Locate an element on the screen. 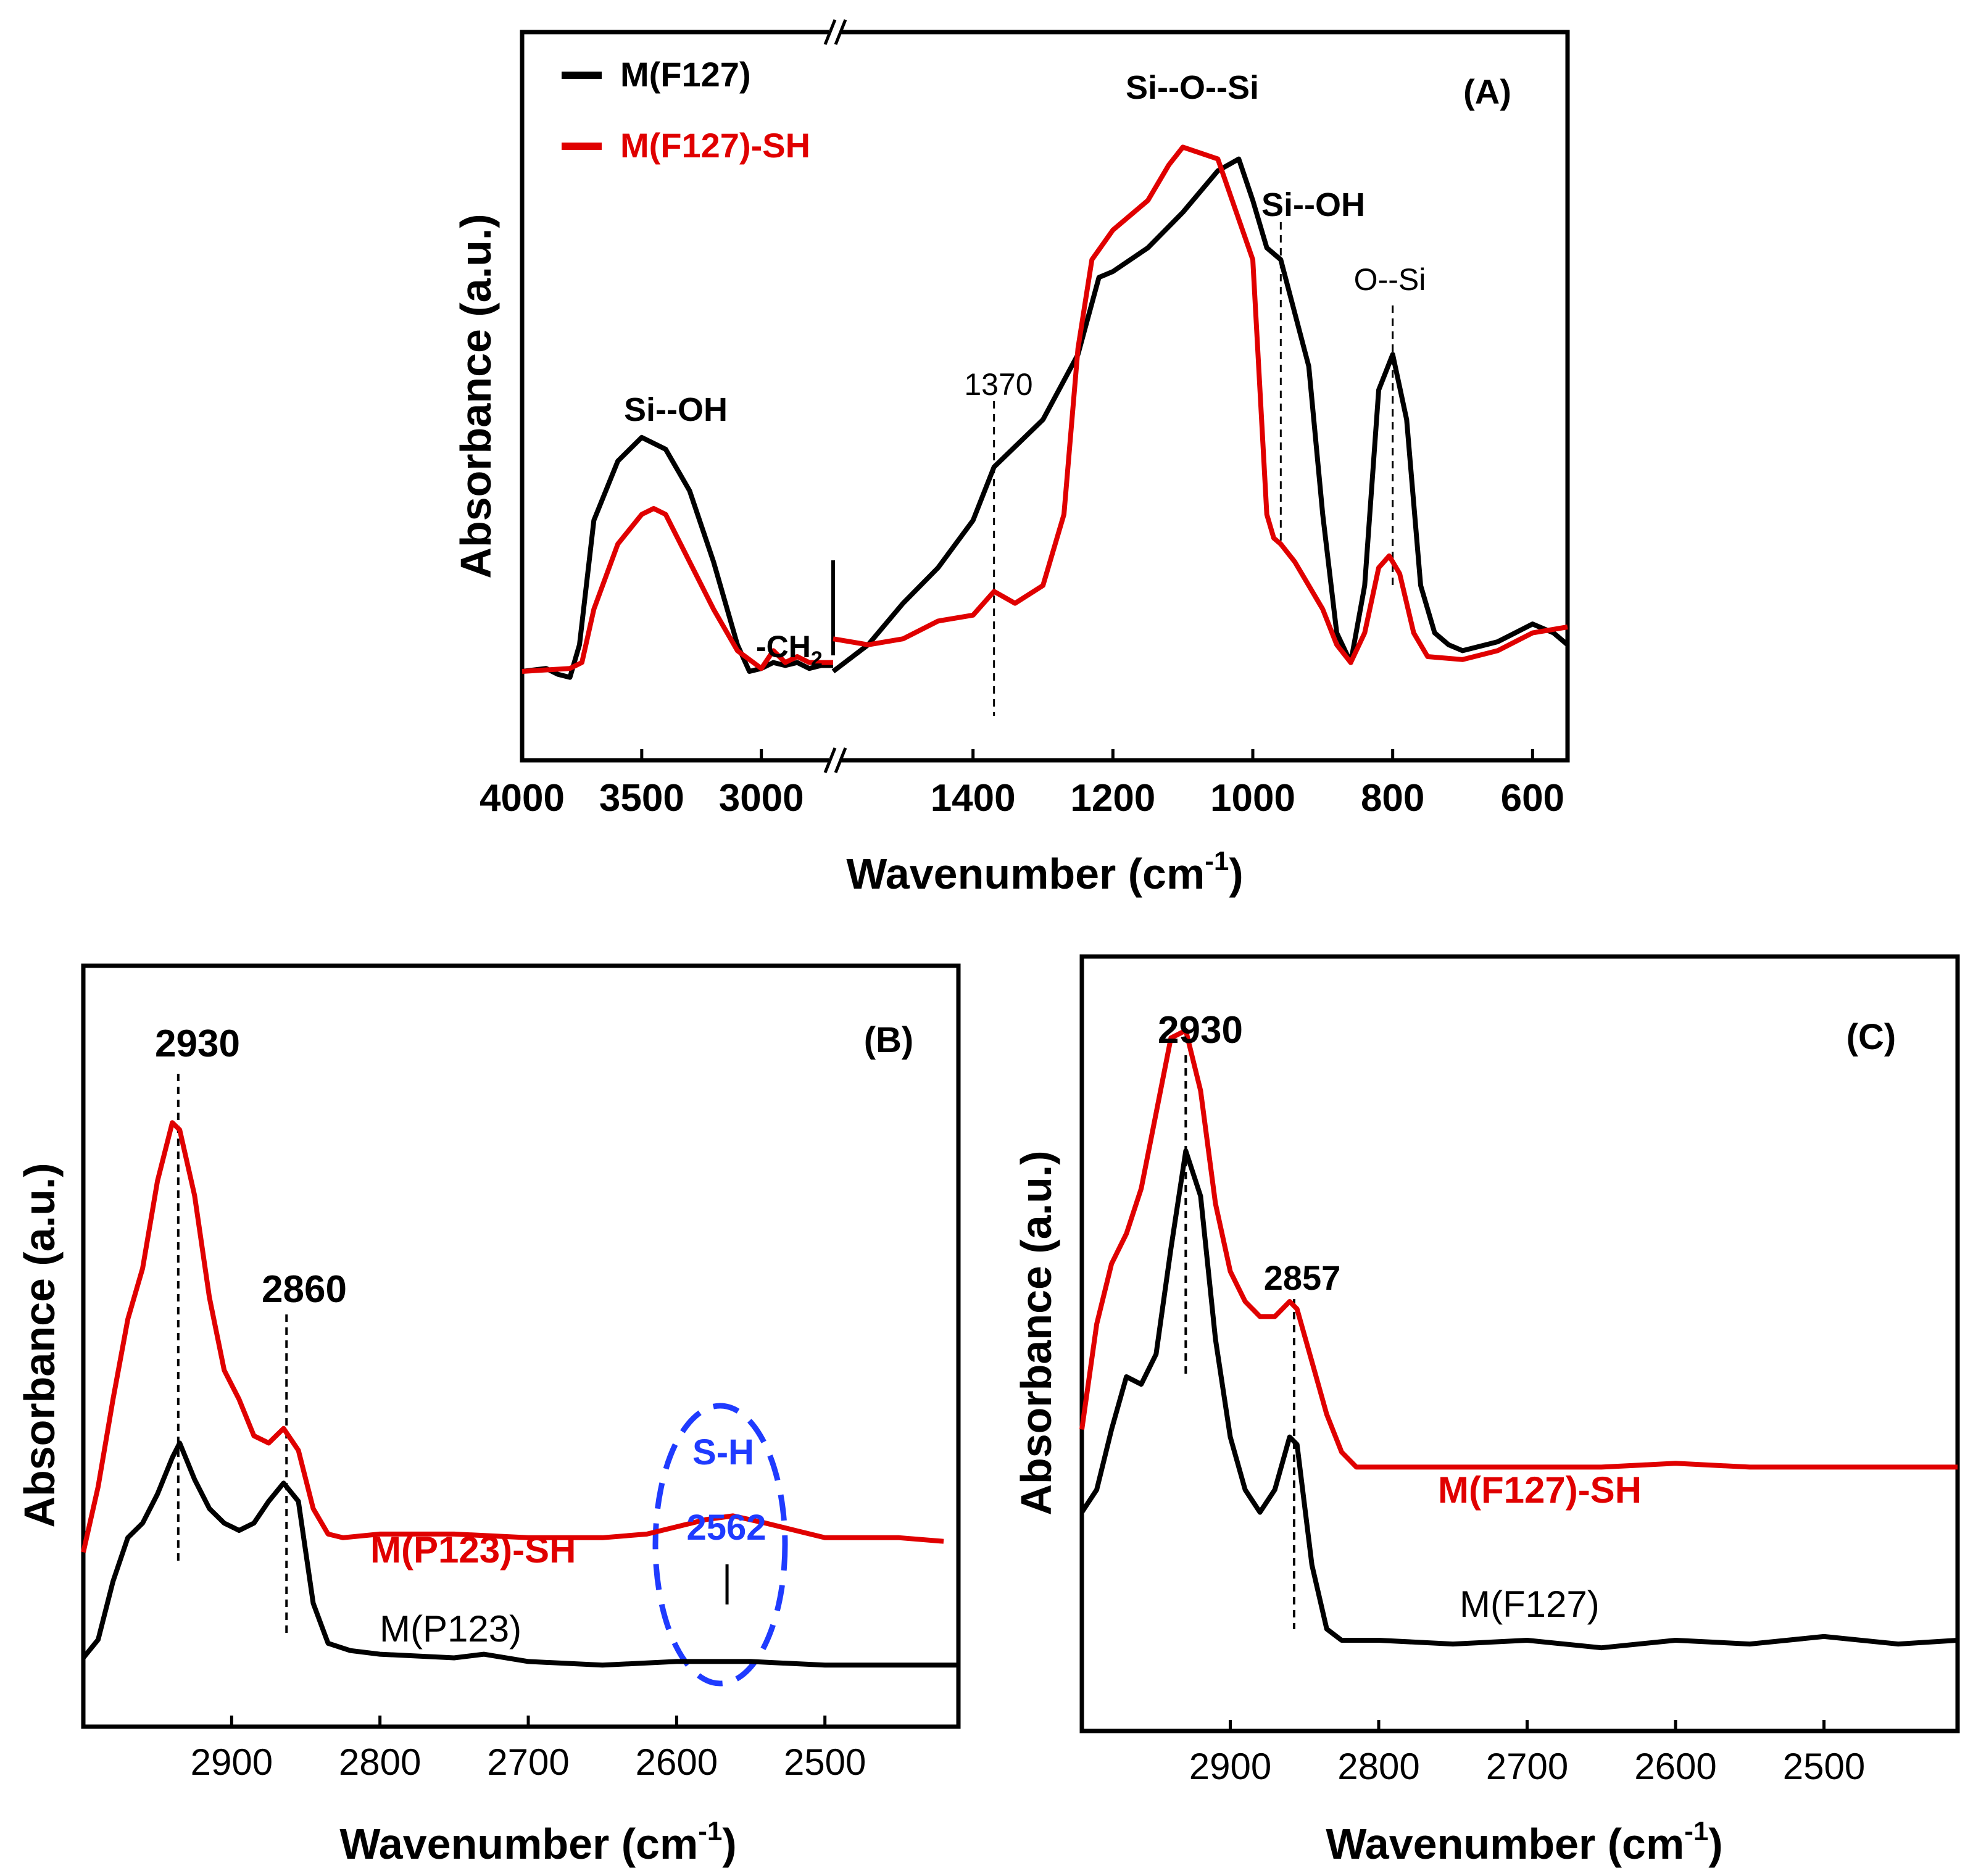 The height and width of the screenshot is (1876, 1973). panel-a-label: (A) is located at coordinates (1487, 91).